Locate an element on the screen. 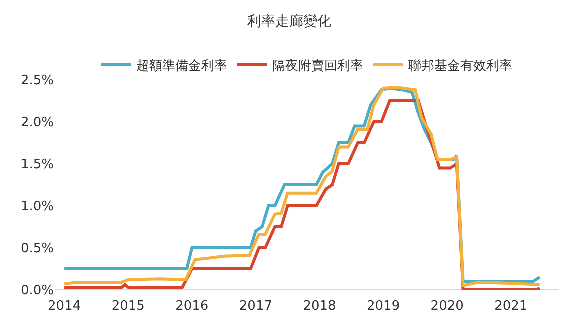 The width and height of the screenshot is (579, 326). x-tick-label: 2019 is located at coordinates (383, 306).